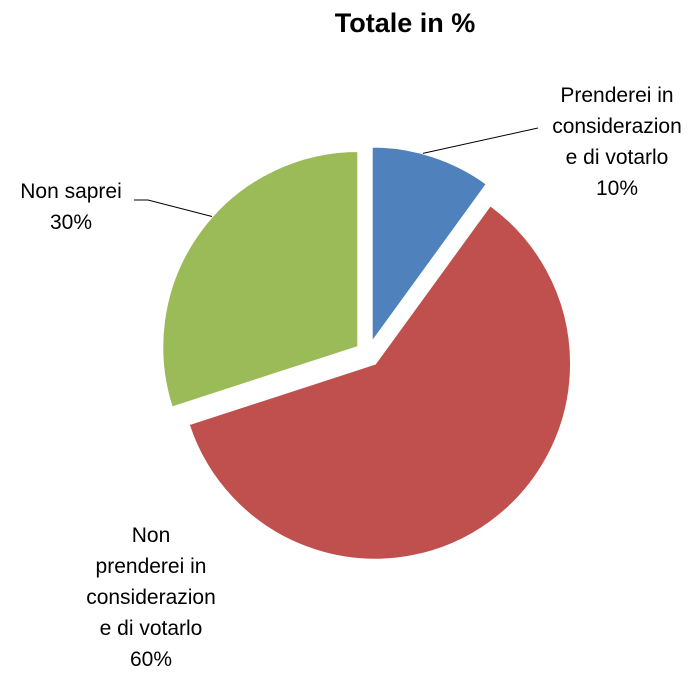 The height and width of the screenshot is (675, 696). I want to click on slice-label-line: Prenderei in, so click(617, 95).